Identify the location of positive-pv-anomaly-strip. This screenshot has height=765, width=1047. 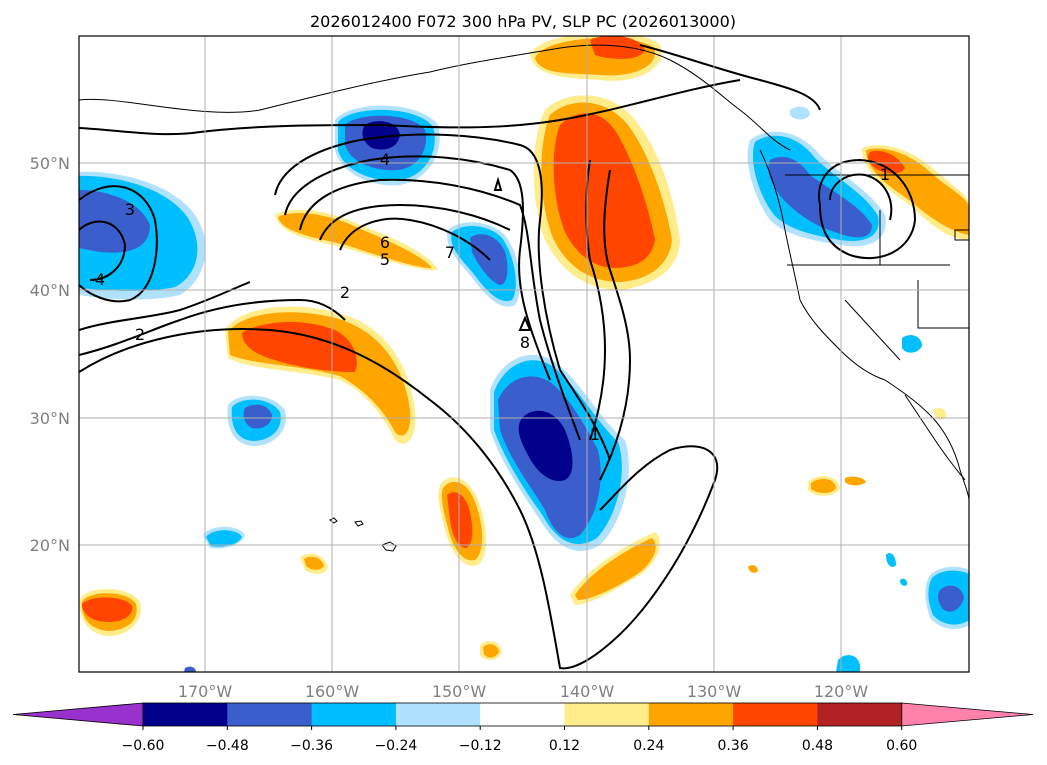
(356, 240).